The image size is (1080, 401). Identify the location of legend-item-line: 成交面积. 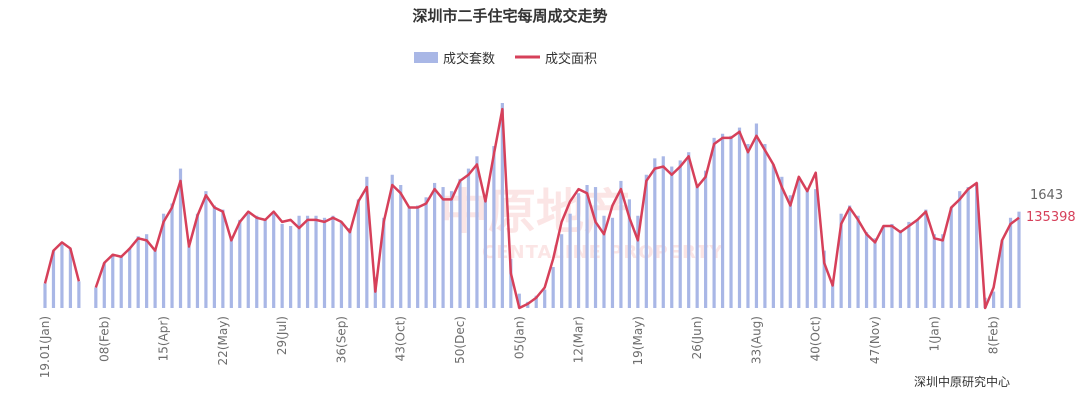
(556, 59).